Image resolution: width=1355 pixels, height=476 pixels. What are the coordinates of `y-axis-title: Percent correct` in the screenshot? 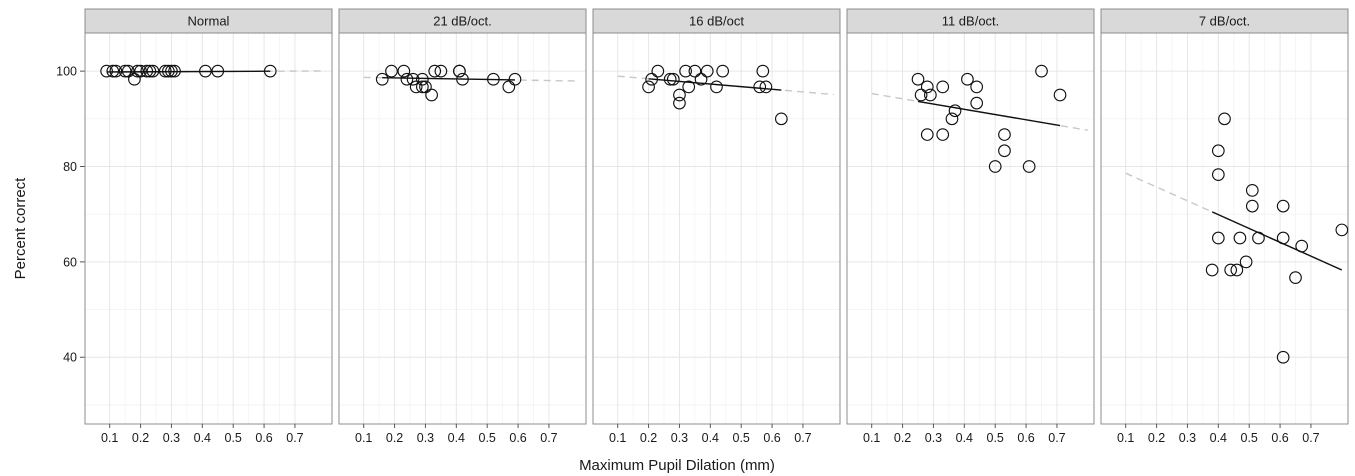 It's located at (20, 228).